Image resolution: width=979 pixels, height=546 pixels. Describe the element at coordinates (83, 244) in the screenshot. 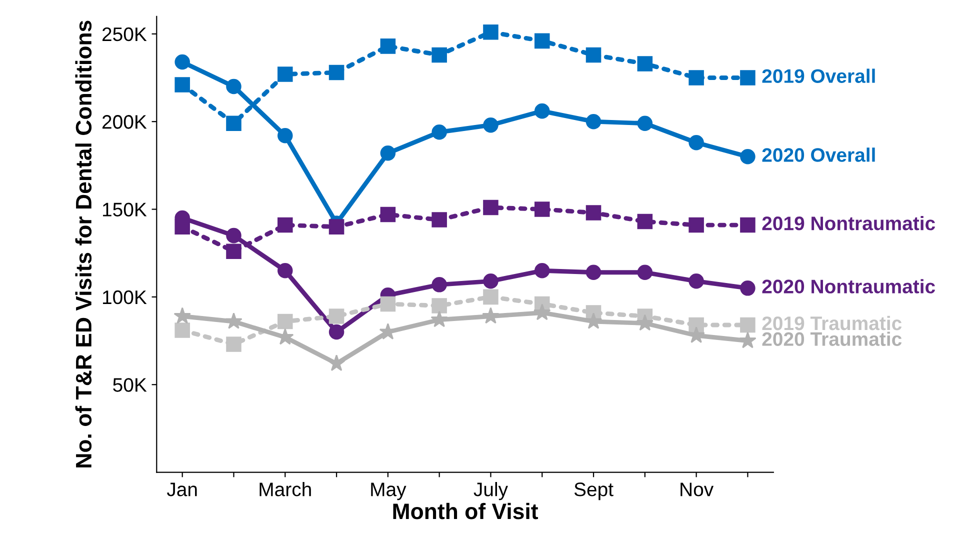

I see `y-axis-title: No. of T&R ED Visits for Dental Conditions` at that location.